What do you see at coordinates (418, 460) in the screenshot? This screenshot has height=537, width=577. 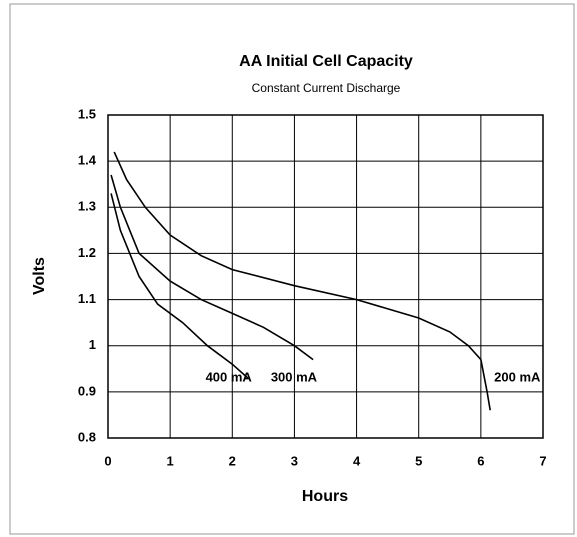 I see `x-tick-label: 5` at bounding box center [418, 460].